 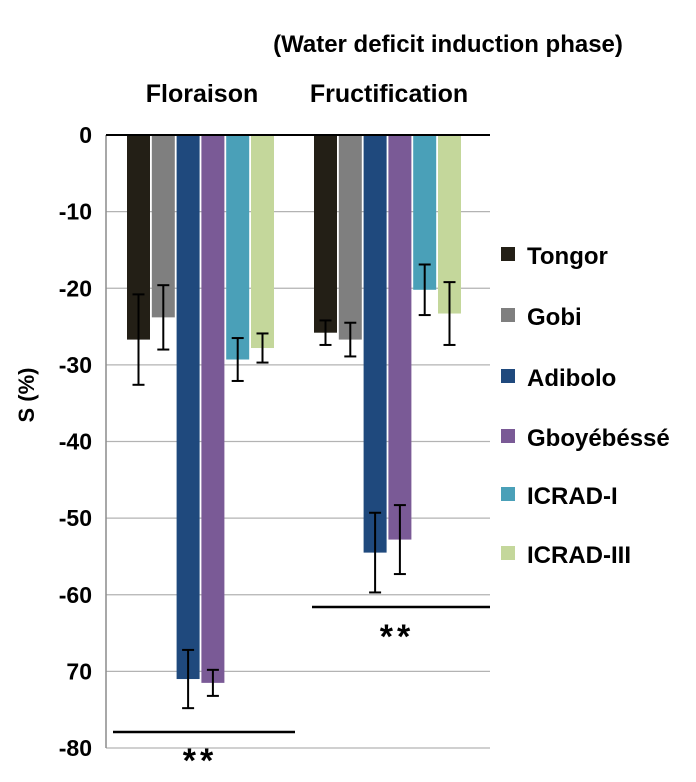 I want to click on y-tick-label: -10, so click(x=75, y=212).